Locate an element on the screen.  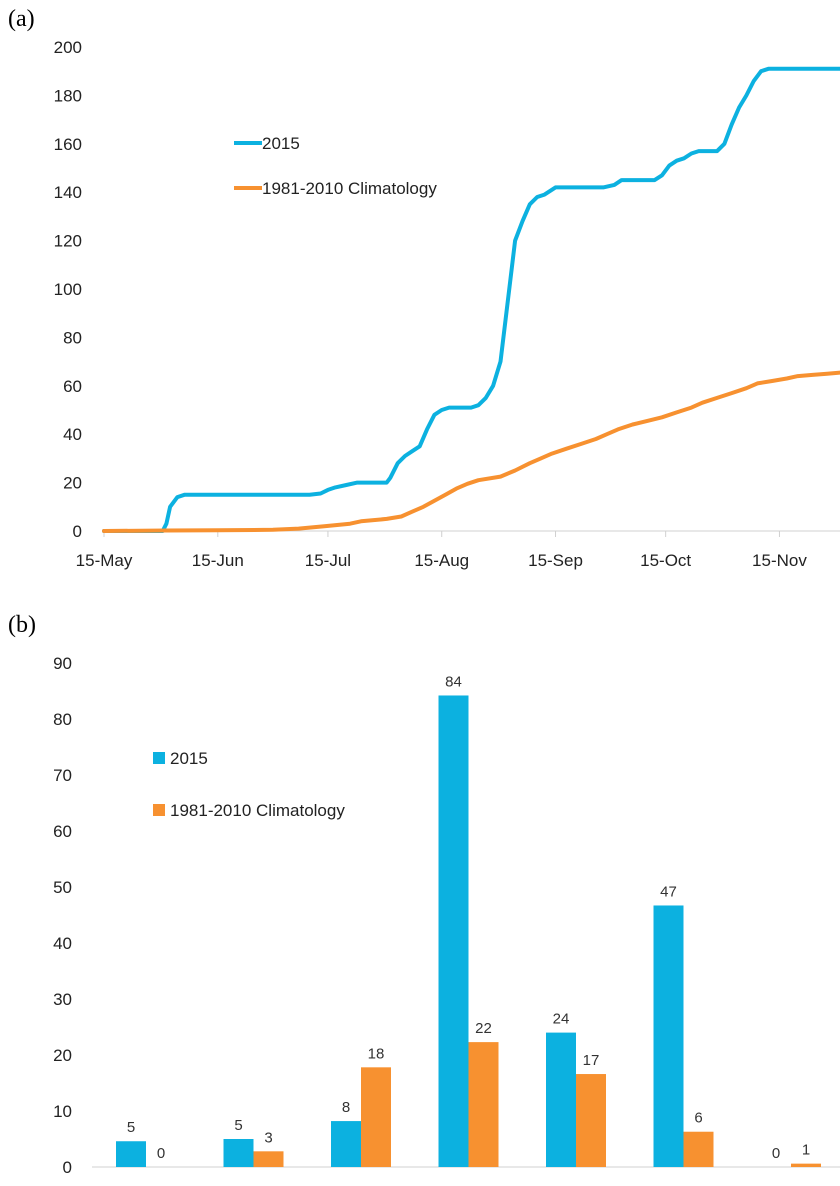
x-tick-label: 15-Sep is located at coordinates (555, 560).